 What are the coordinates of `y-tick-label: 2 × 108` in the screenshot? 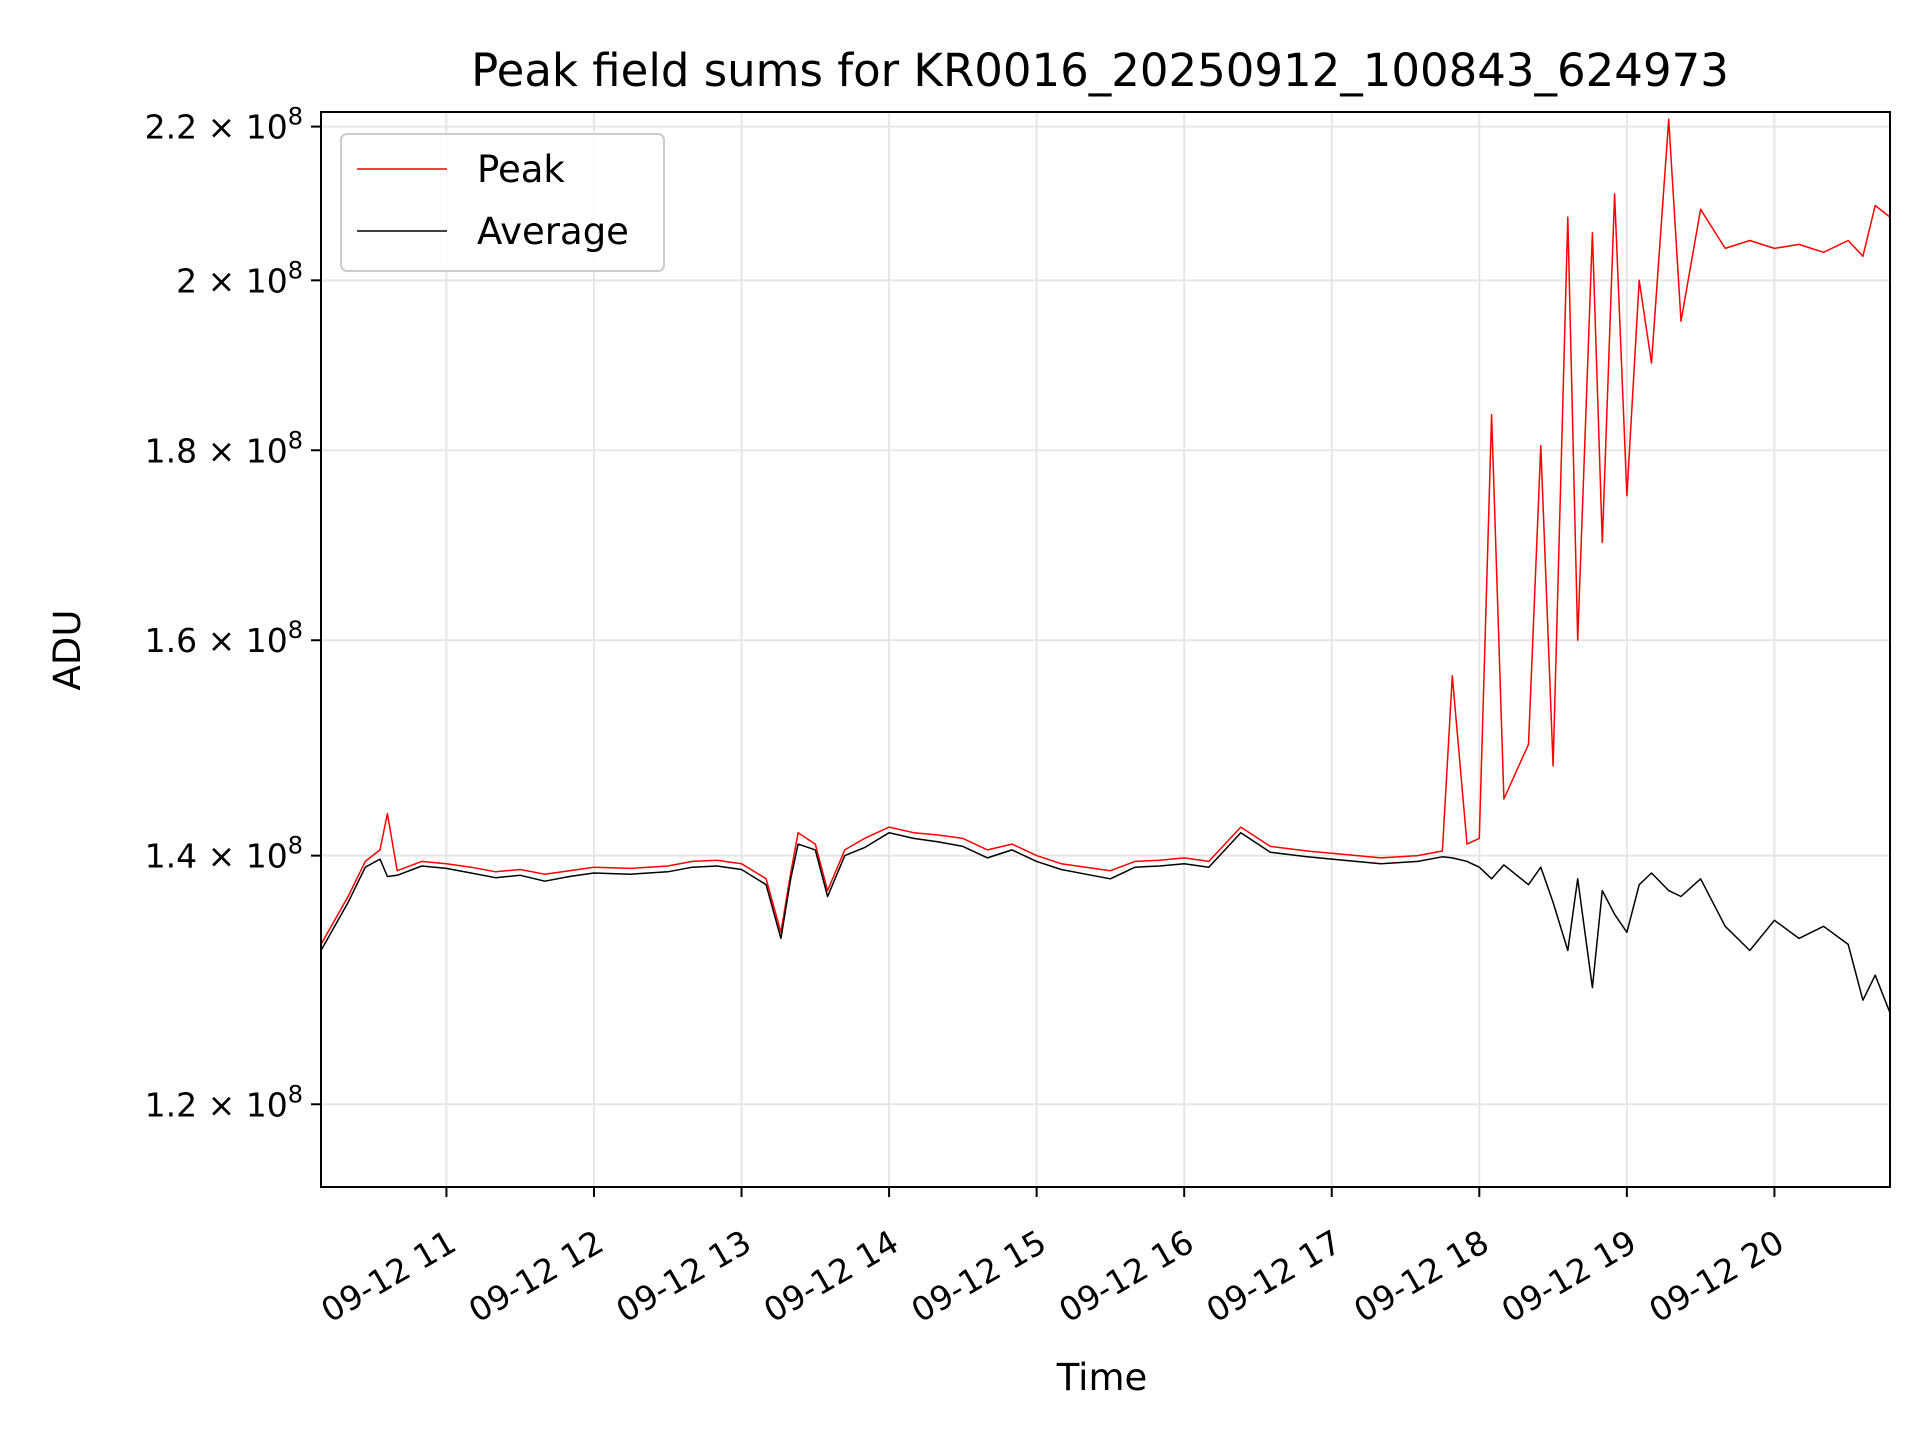 It's located at (239, 278).